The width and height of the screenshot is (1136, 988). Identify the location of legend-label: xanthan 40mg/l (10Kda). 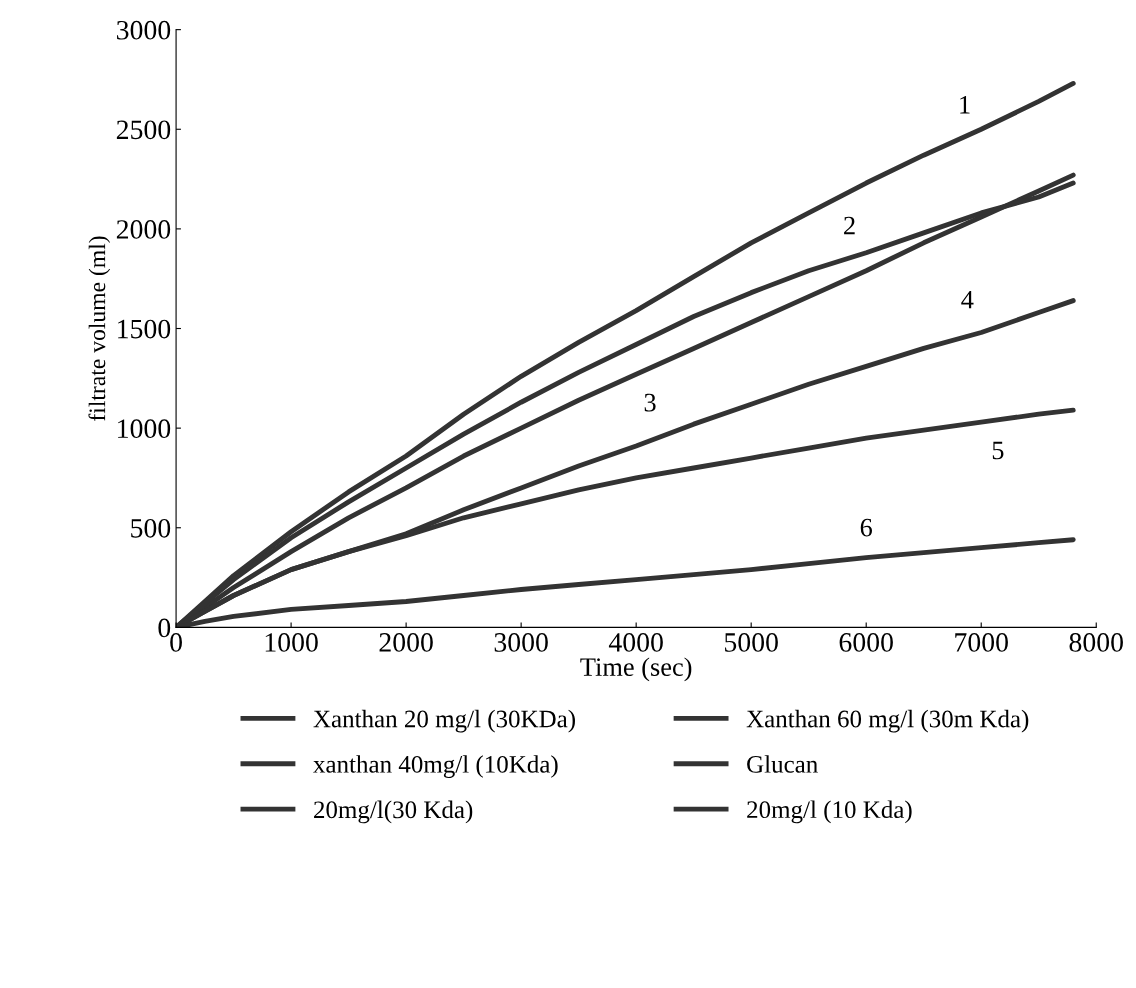
(435, 766).